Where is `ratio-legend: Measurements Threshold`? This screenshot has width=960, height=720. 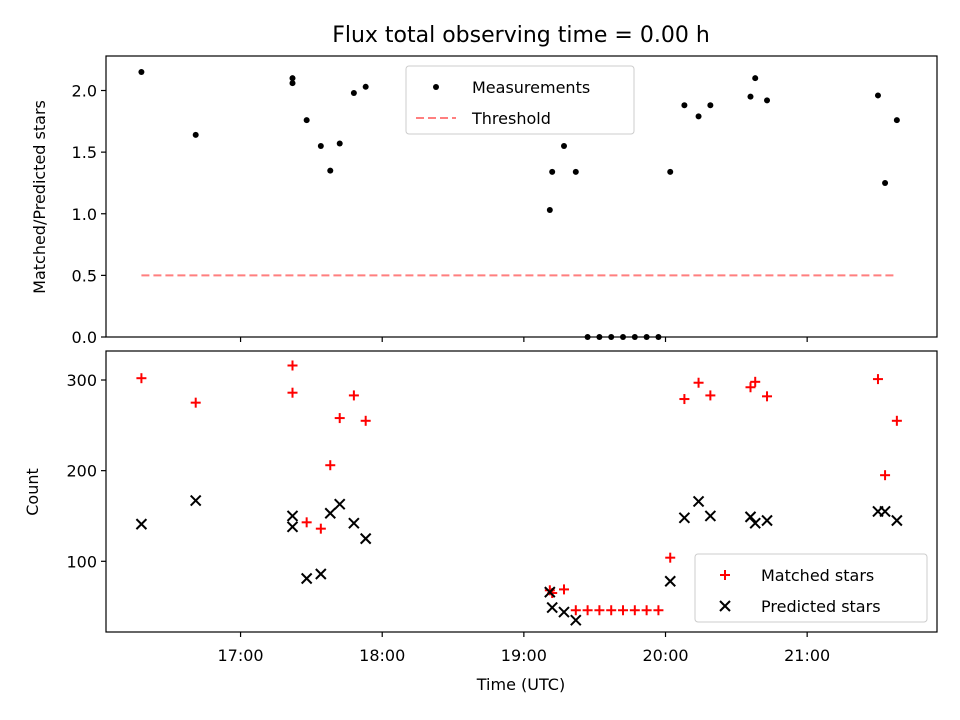 ratio-legend: Measurements Threshold is located at coordinates (520, 100).